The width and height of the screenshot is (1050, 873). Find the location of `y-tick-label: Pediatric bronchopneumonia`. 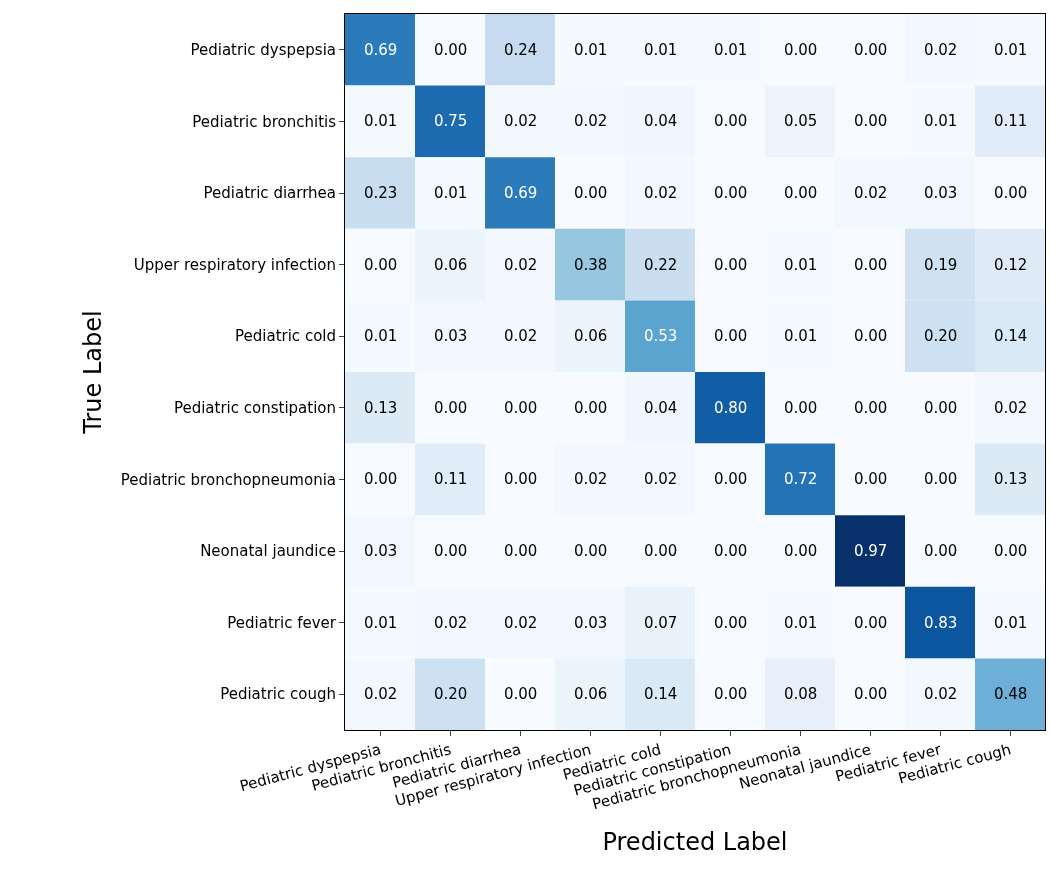

y-tick-label: Pediatric bronchopneumonia is located at coordinates (228, 479).